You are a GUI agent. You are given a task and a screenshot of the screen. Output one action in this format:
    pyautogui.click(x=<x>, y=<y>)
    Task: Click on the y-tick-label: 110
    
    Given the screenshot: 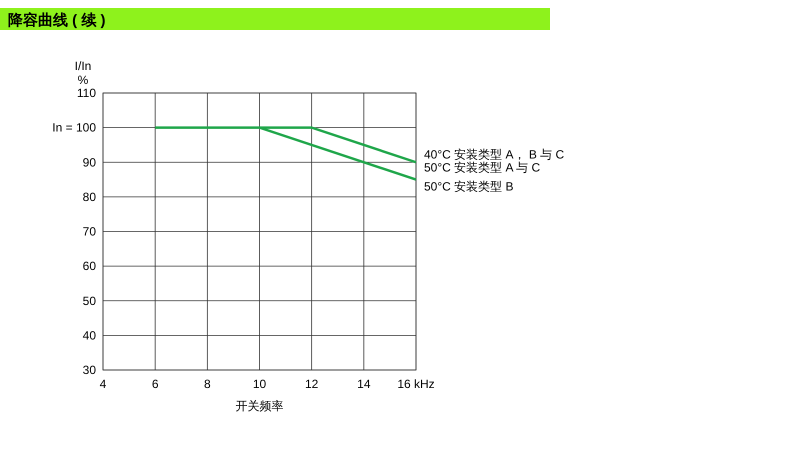 What is the action you would take?
    pyautogui.click(x=86, y=93)
    